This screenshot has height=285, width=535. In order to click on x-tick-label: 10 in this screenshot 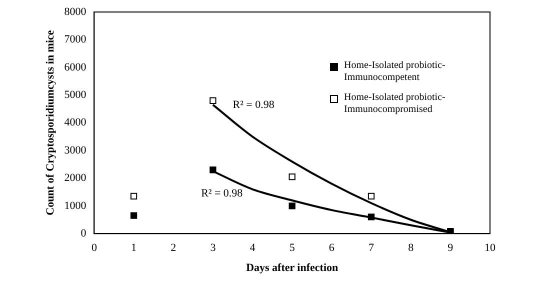, I will do `click(490, 248)`.